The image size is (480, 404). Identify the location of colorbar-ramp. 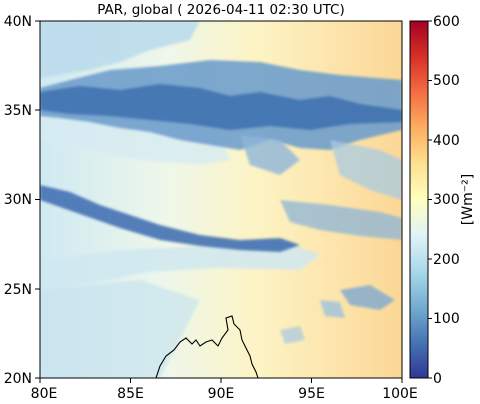
(419, 199).